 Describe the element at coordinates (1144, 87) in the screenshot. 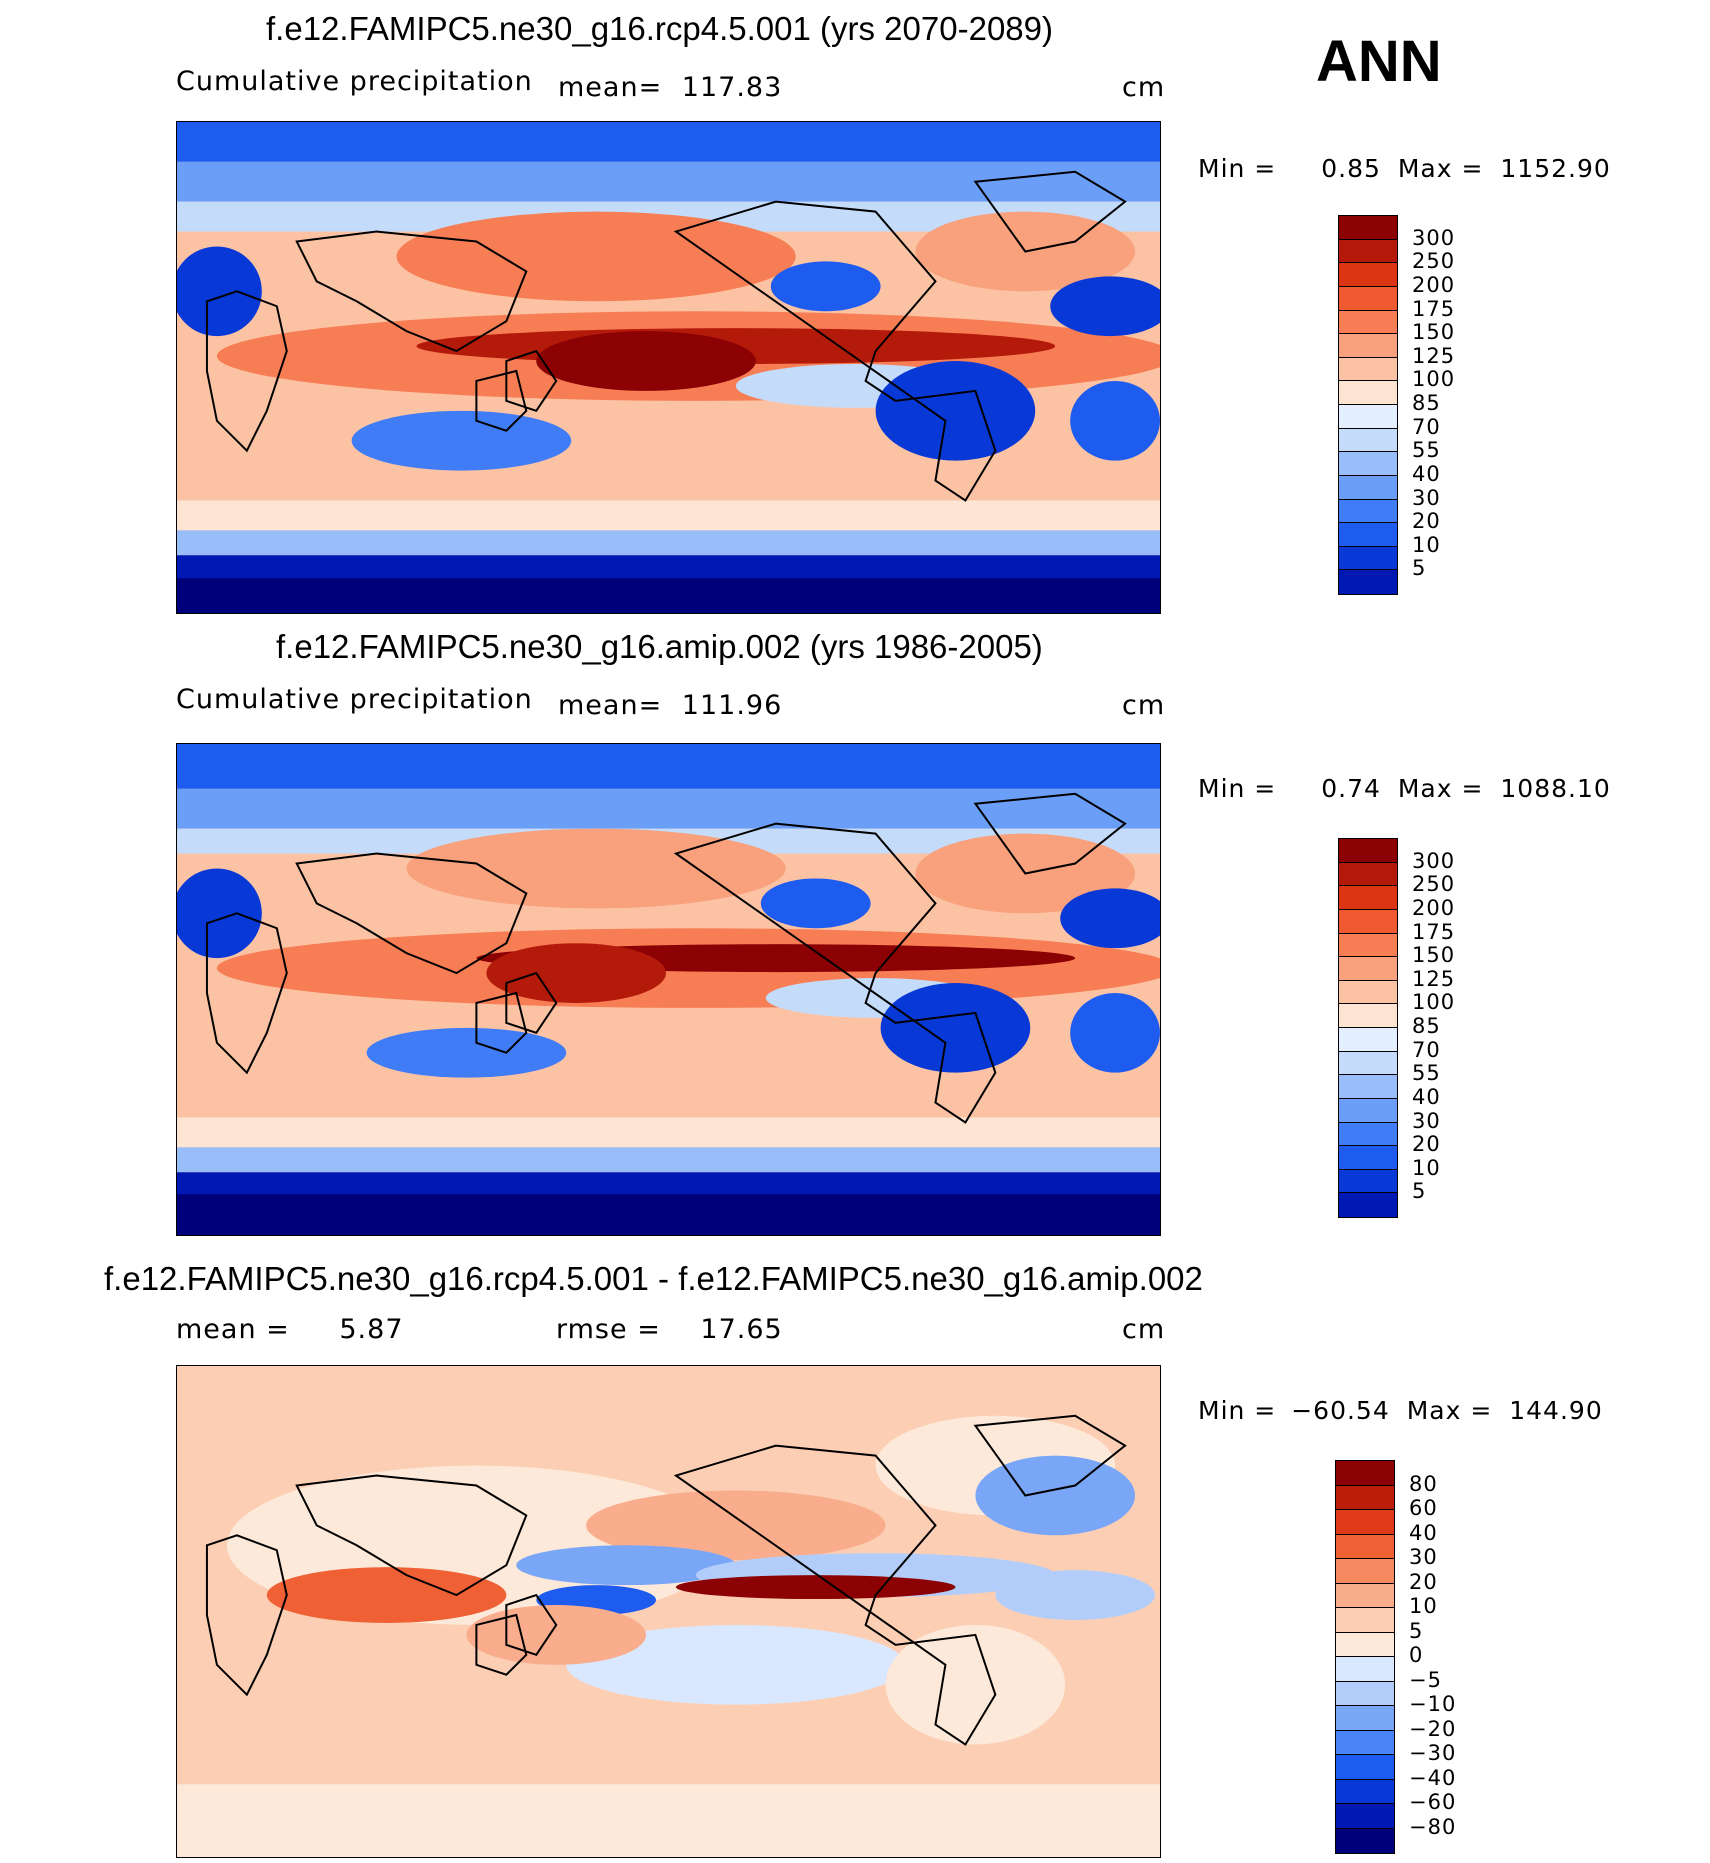

I see `panel-1-units: cm` at that location.